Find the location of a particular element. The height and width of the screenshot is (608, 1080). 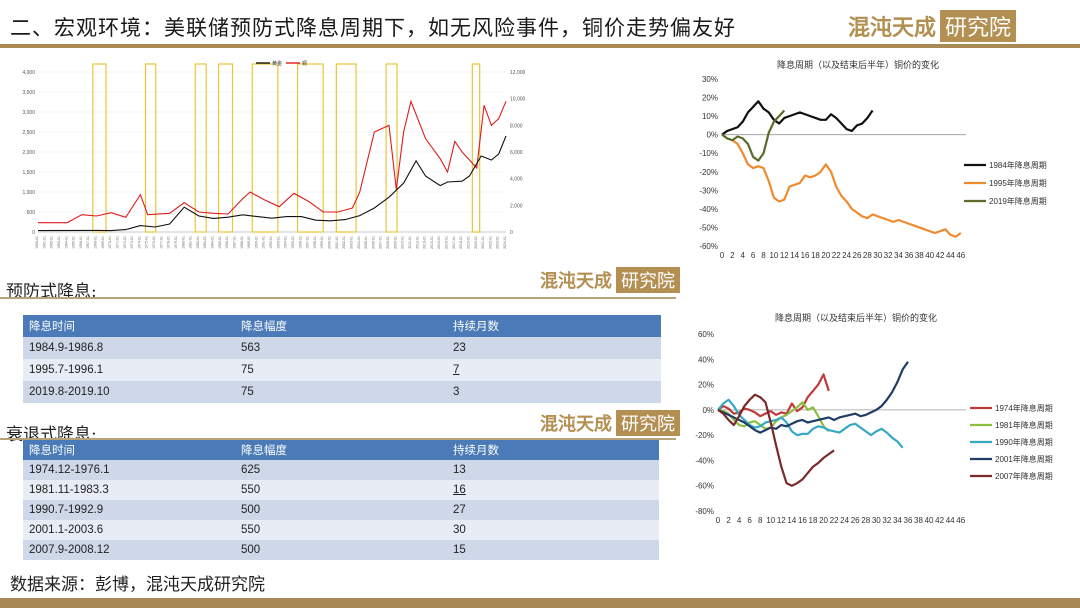

y-tick-label: -40% is located at coordinates (704, 460).